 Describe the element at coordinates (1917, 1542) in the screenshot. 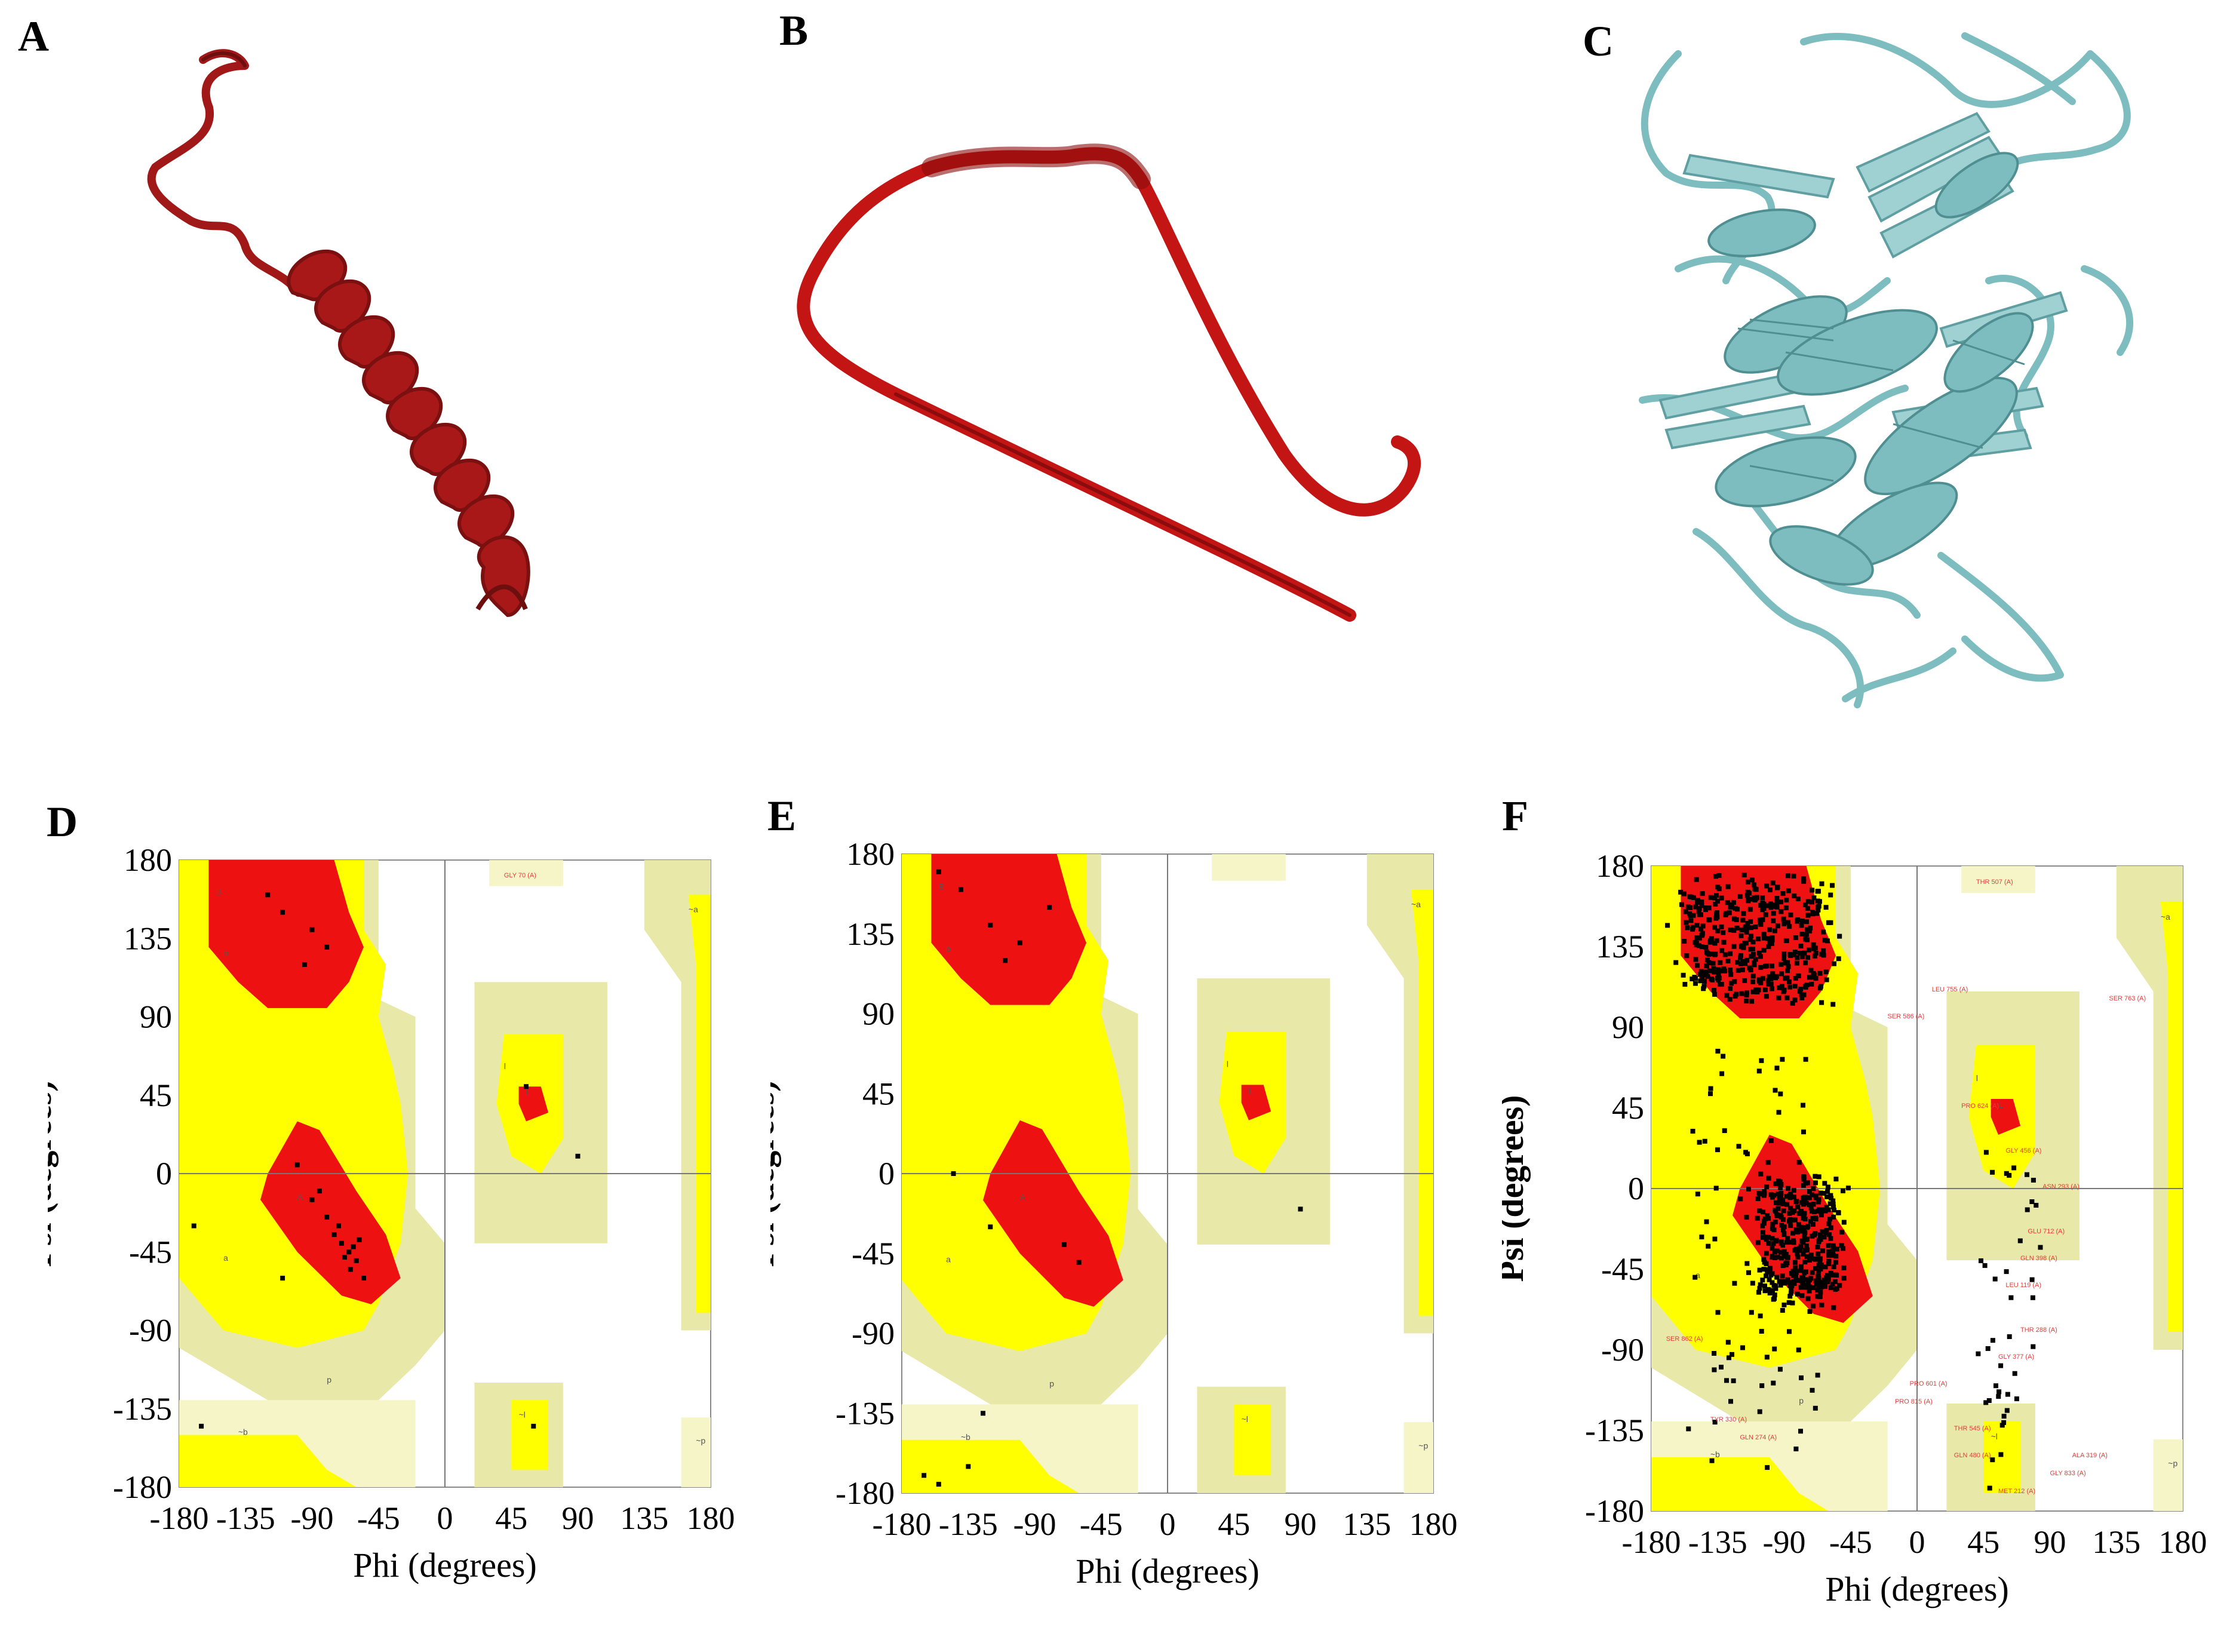

I see `x-tick-label: 0` at that location.